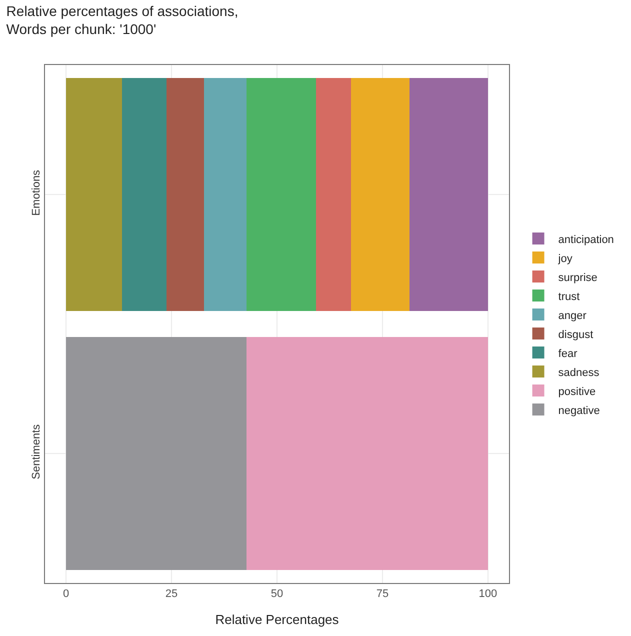  What do you see at coordinates (578, 278) in the screenshot?
I see `legend-label: surprise` at bounding box center [578, 278].